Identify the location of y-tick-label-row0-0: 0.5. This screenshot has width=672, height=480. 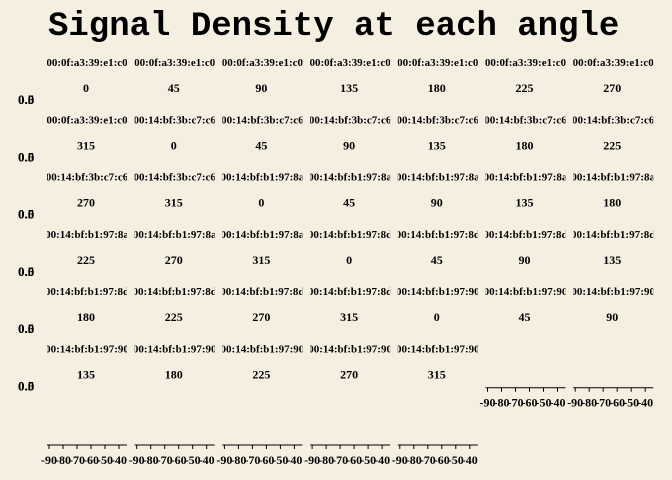
(26, 99).